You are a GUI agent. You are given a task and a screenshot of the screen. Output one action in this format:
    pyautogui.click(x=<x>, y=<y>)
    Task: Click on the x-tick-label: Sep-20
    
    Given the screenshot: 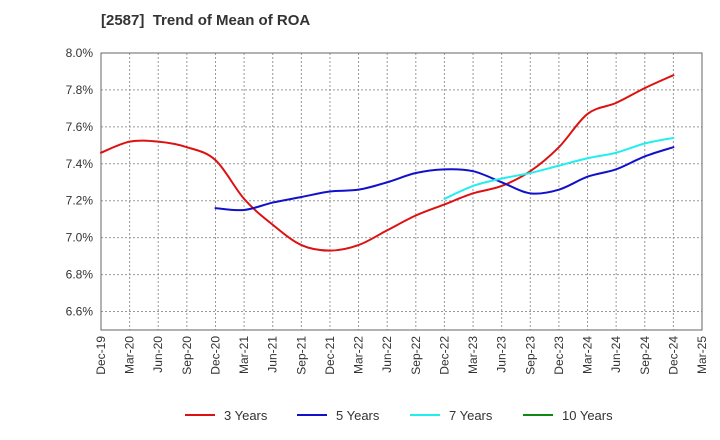 What is the action you would take?
    pyautogui.click(x=187, y=355)
    